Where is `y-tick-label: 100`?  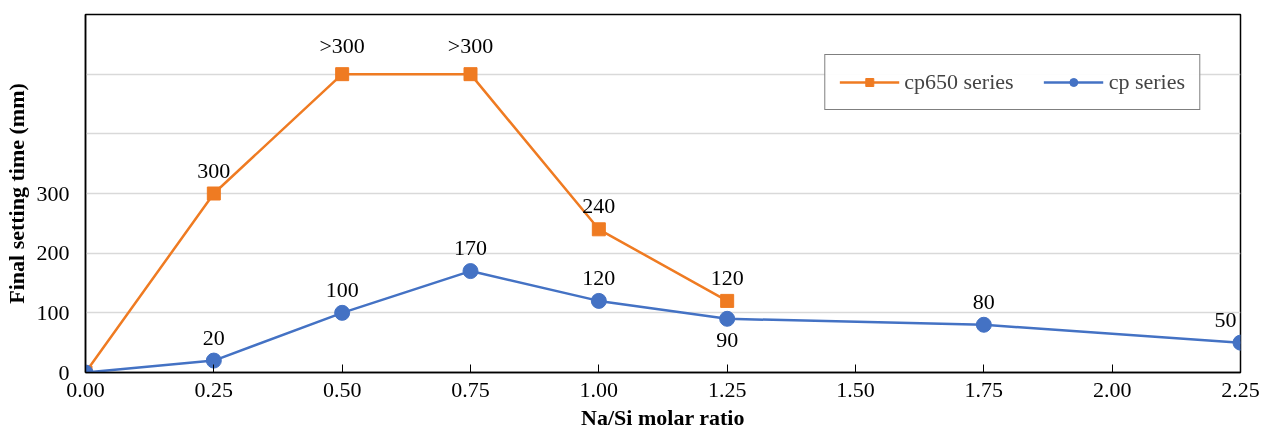 y-tick-label: 100 is located at coordinates (53, 312).